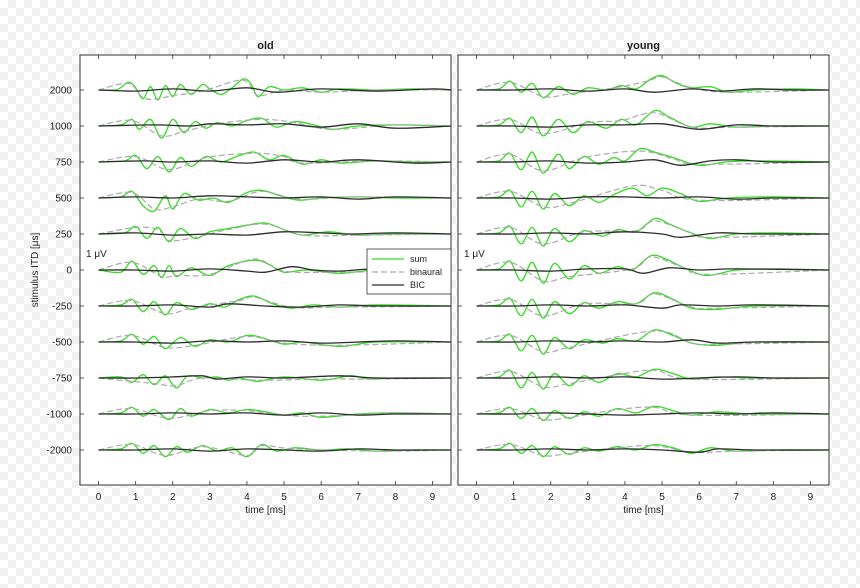 This screenshot has height=588, width=860. What do you see at coordinates (265, 46) in the screenshot?
I see `panel-title-old: old` at bounding box center [265, 46].